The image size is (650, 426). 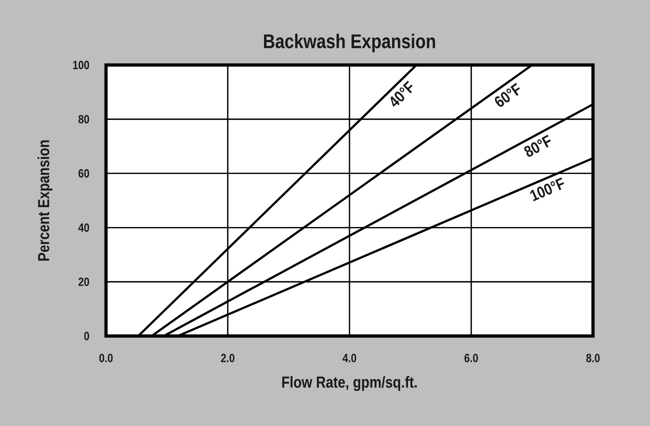 I want to click on x-tick-label: 6.0, so click(x=471, y=358).